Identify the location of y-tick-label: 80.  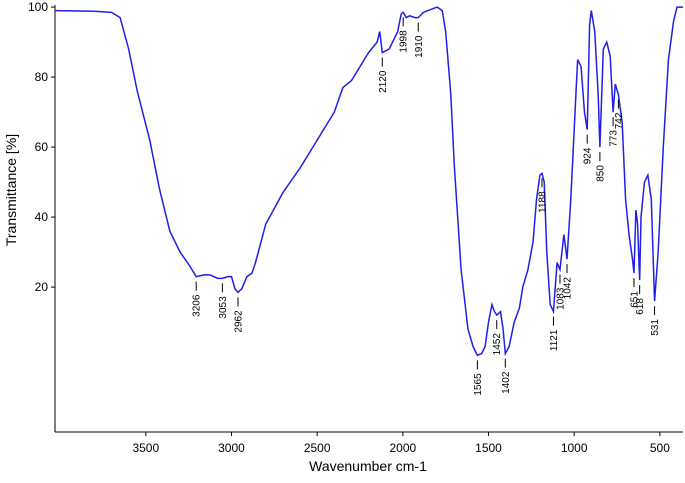
(42, 77).